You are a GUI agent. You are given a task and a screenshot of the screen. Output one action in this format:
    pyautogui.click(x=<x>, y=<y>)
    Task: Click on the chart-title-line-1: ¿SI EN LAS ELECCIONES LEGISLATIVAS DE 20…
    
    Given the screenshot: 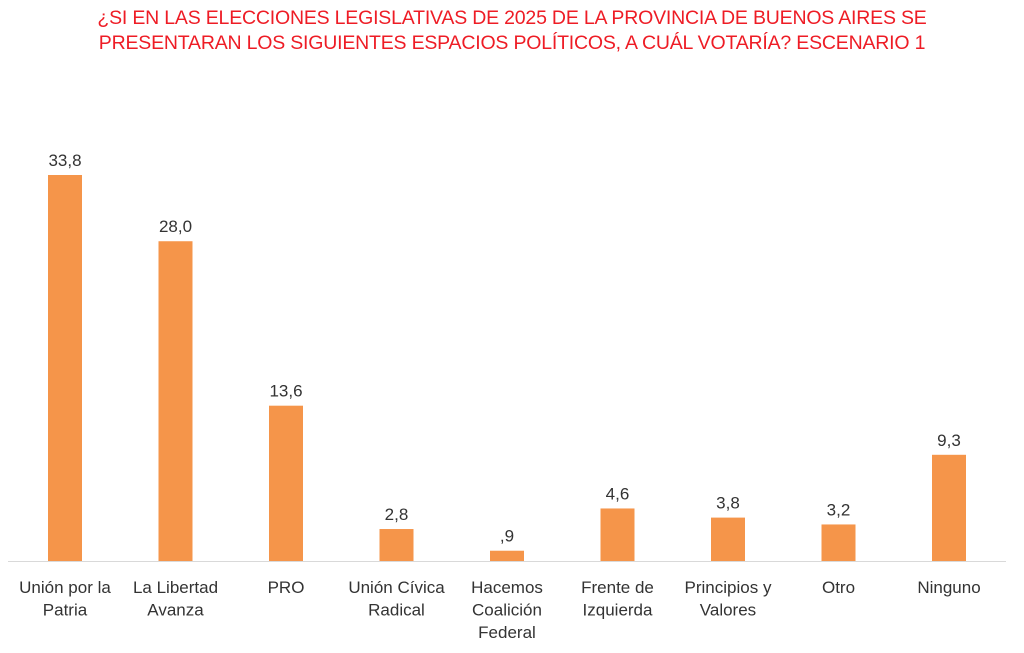 What is the action you would take?
    pyautogui.click(x=512, y=18)
    